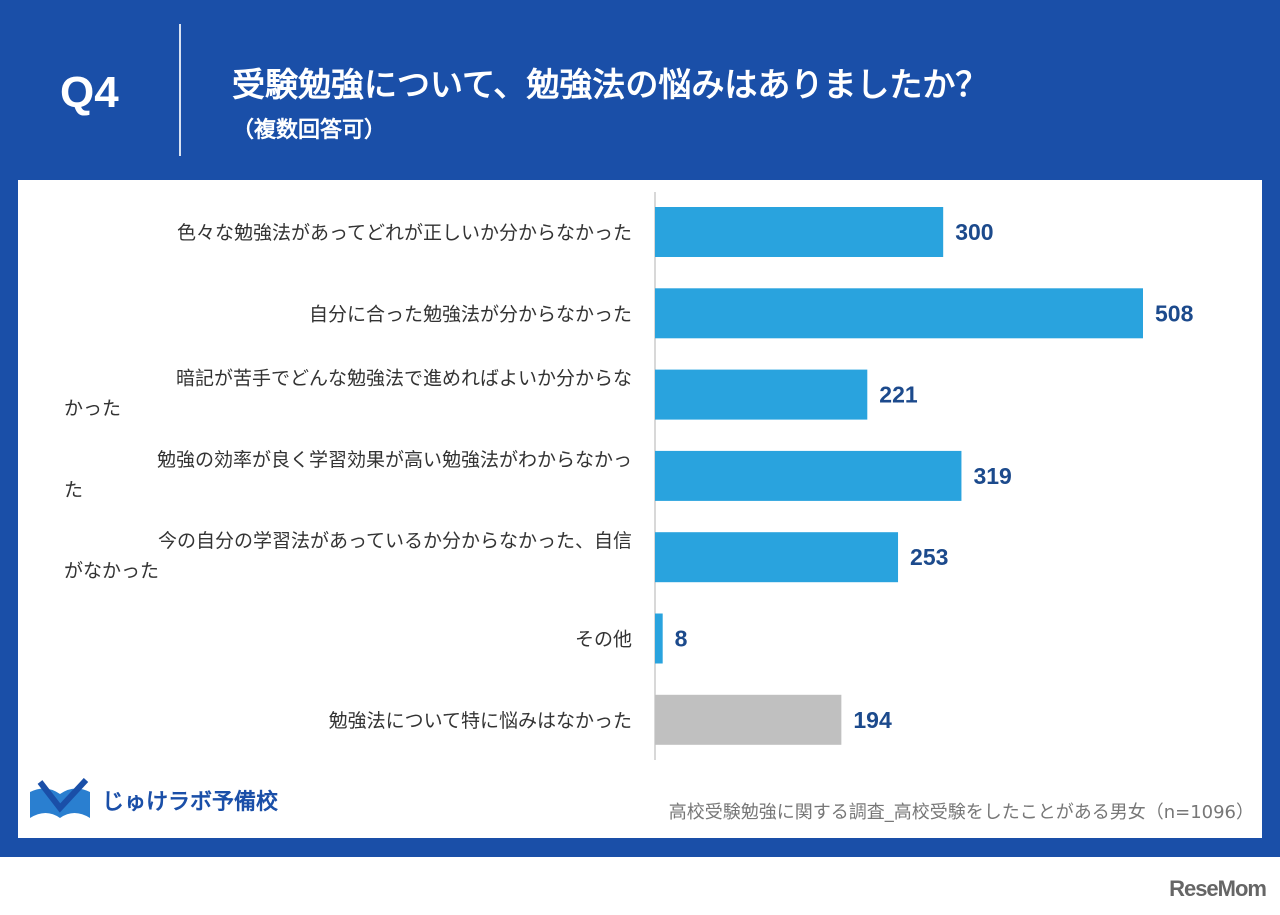  I want to click on category-label: た, so click(73, 490).